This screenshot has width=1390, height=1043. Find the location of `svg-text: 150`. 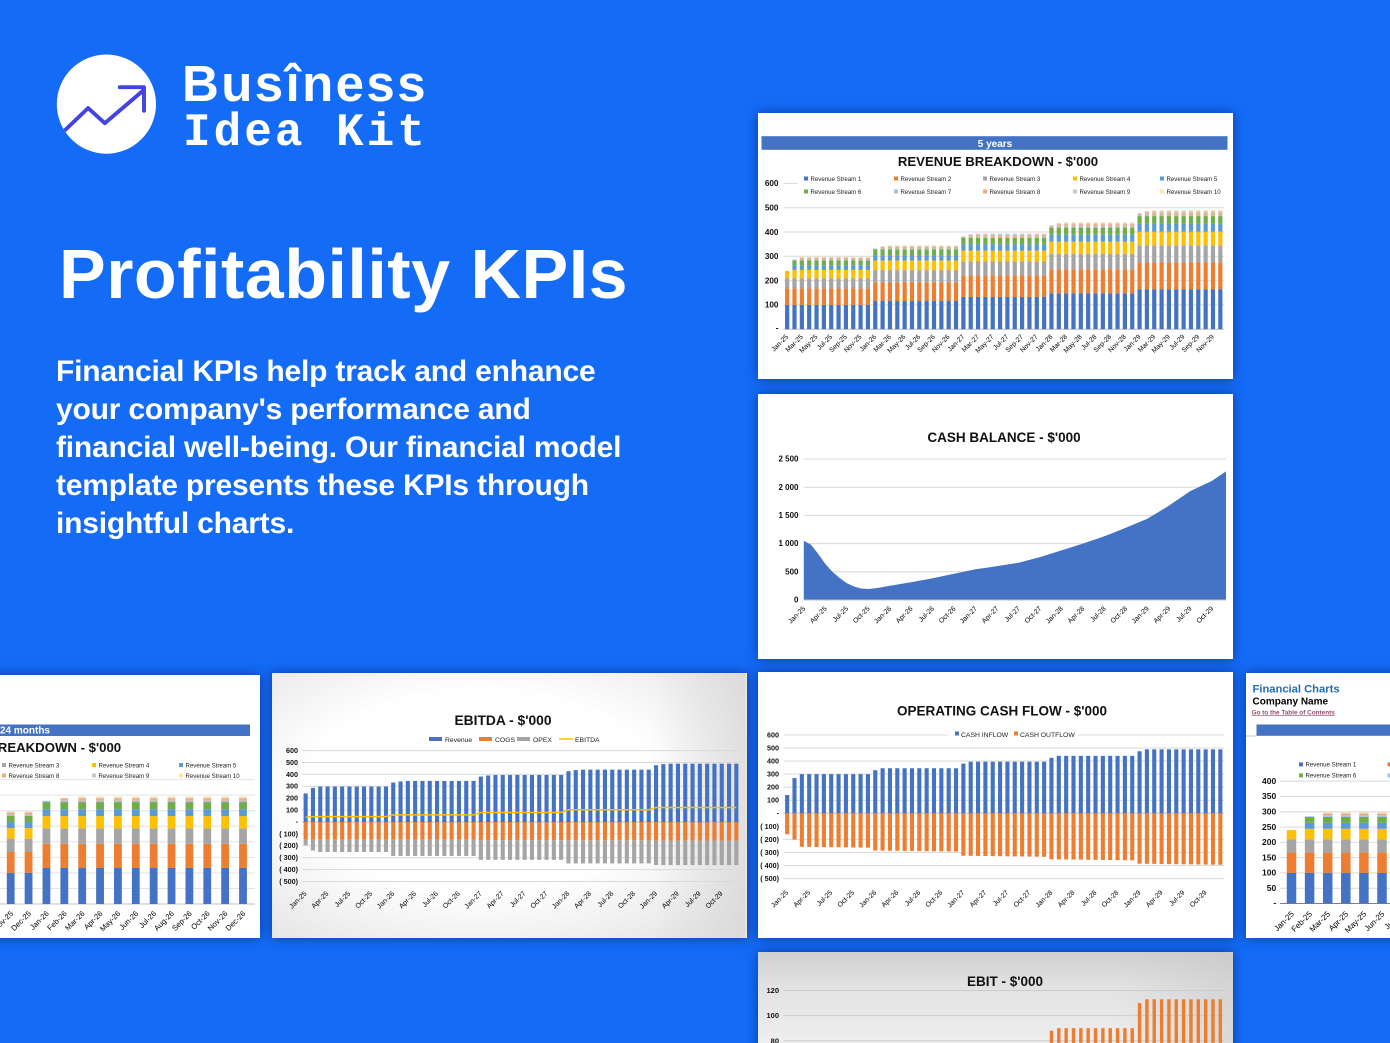

svg-text: 150 is located at coordinates (1269, 857).